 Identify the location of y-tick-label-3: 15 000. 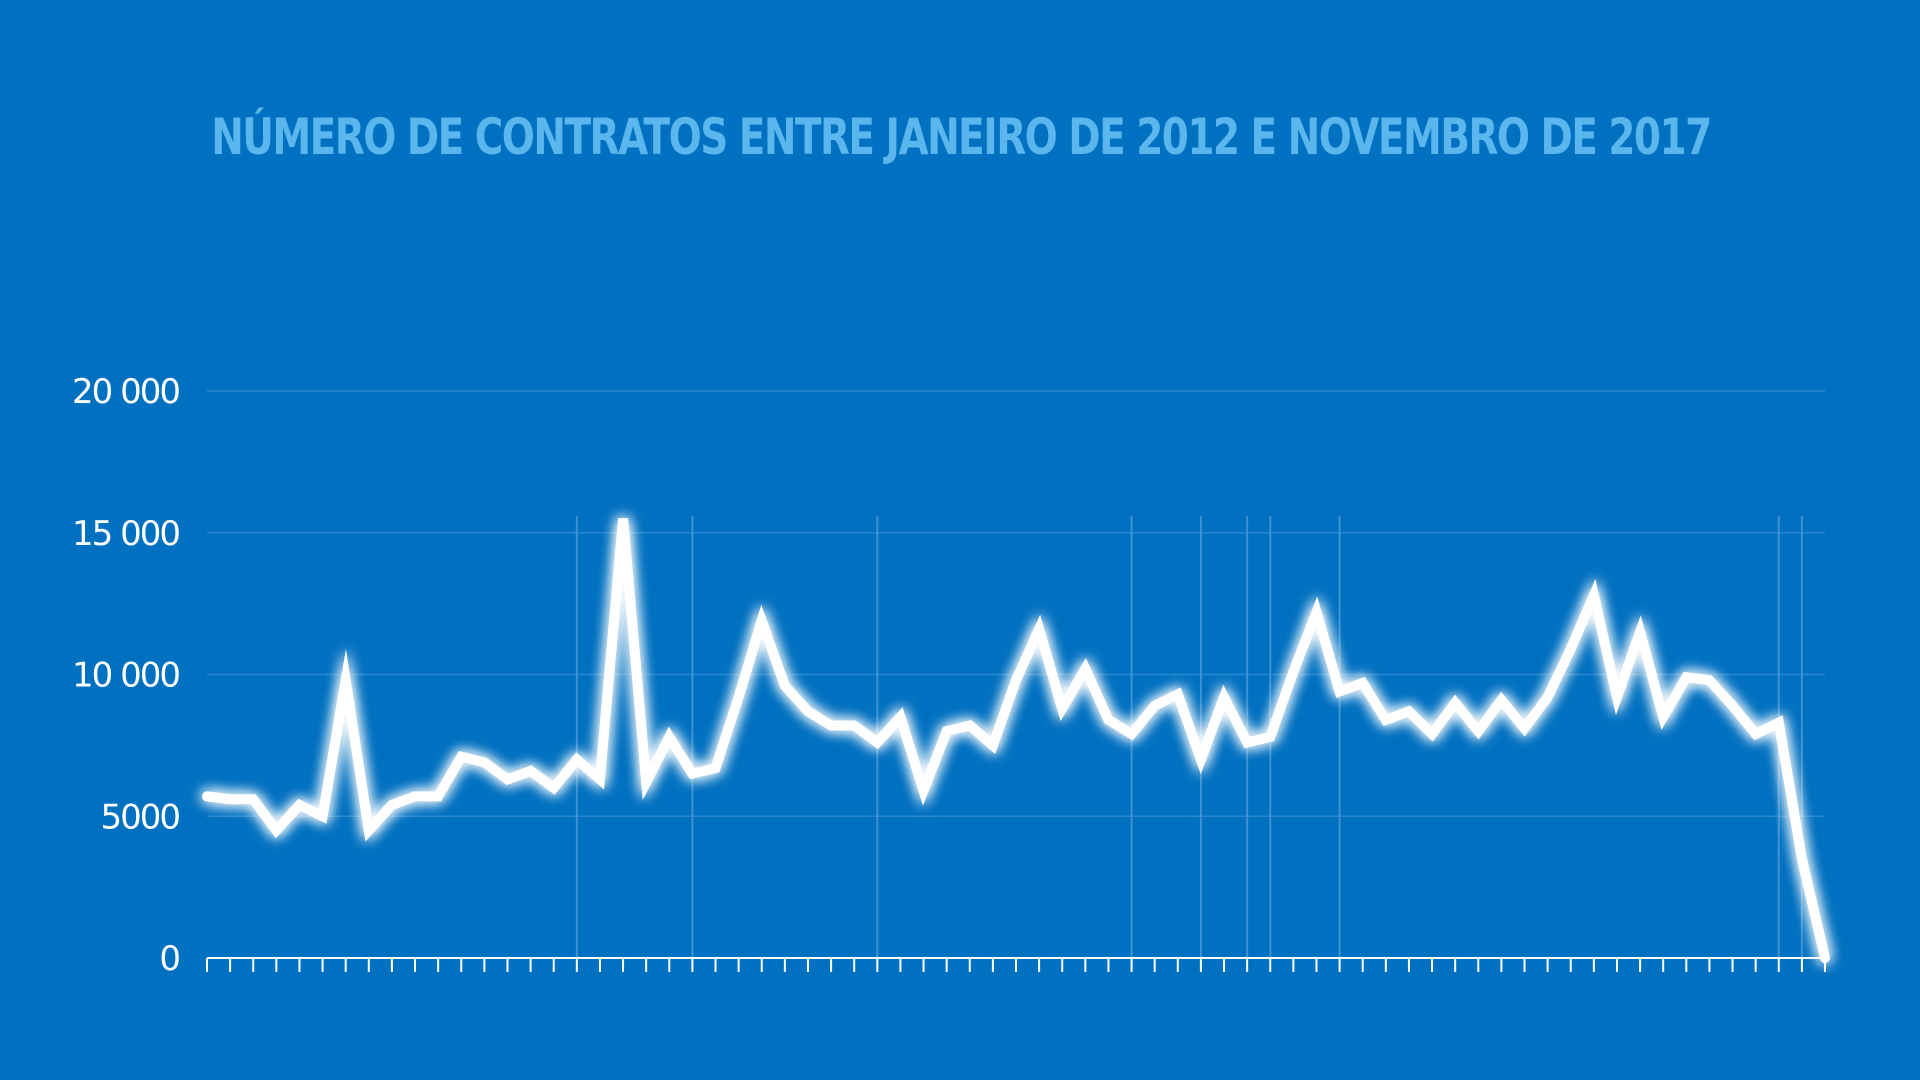
(125, 534).